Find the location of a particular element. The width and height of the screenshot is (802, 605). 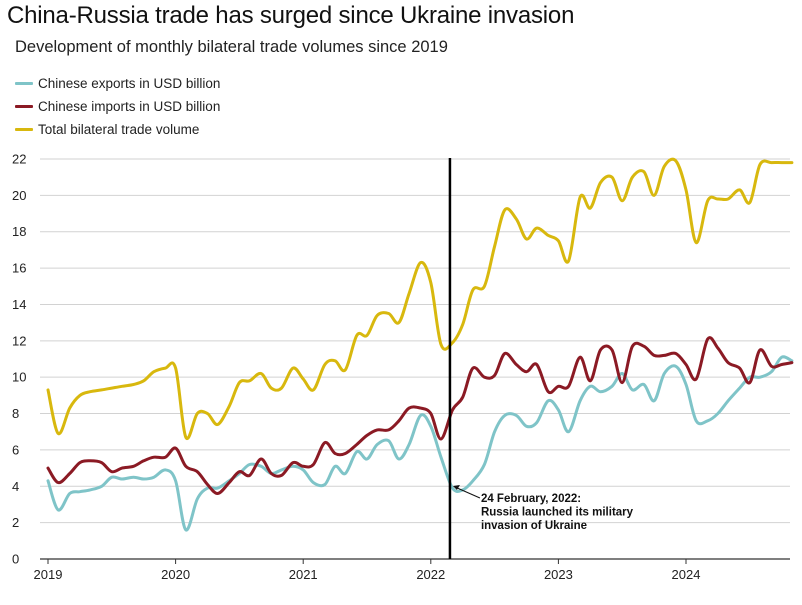

x-tick-label: 2021 is located at coordinates (303, 574).